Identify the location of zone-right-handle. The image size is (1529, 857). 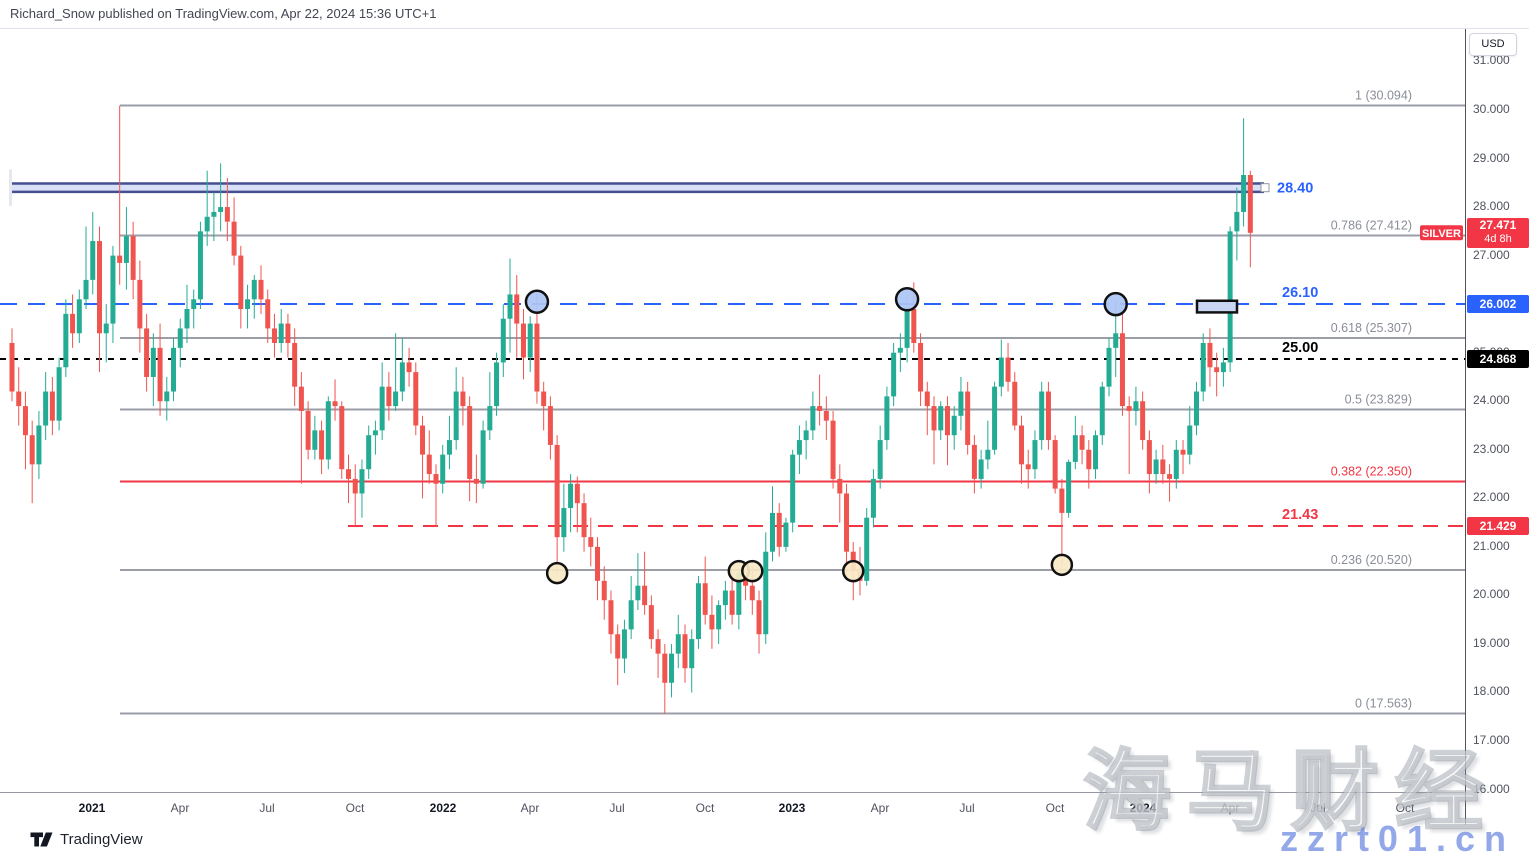
(1265, 188).